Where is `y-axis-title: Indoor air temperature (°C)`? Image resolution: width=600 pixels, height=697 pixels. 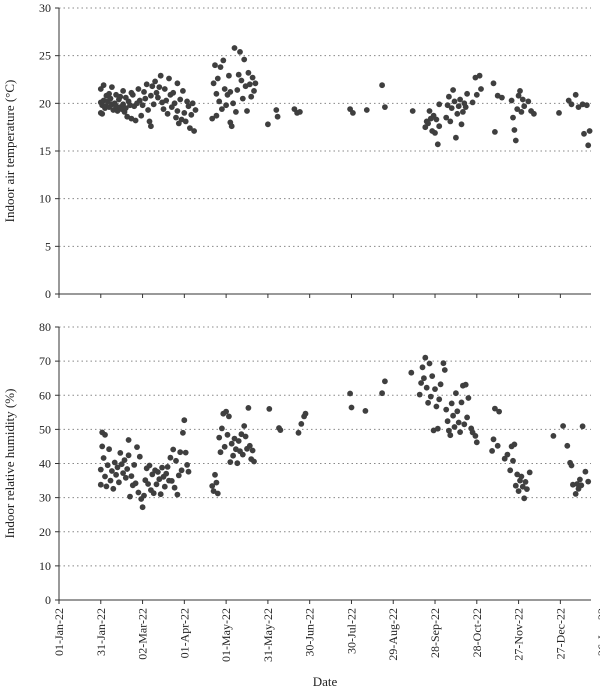 y-axis-title: Indoor air temperature (°C) is located at coordinates (9, 151).